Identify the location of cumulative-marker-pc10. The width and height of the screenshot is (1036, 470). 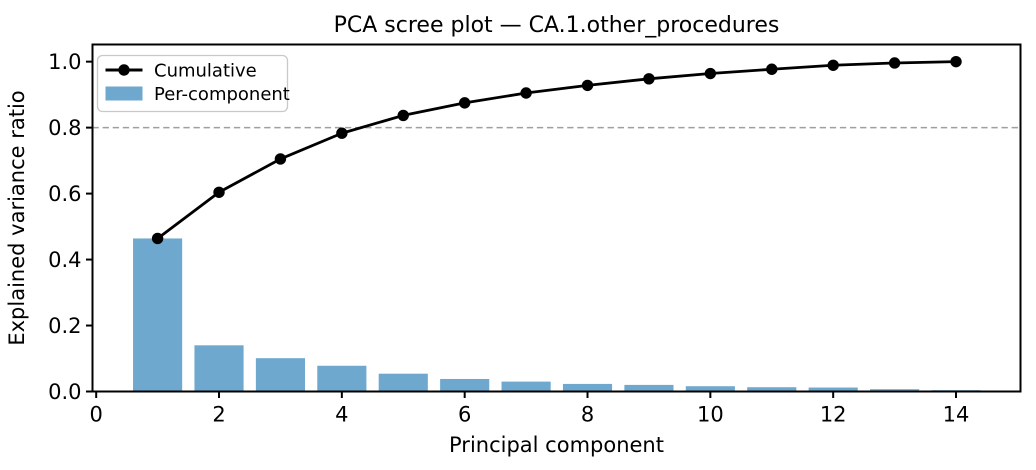
(710, 73).